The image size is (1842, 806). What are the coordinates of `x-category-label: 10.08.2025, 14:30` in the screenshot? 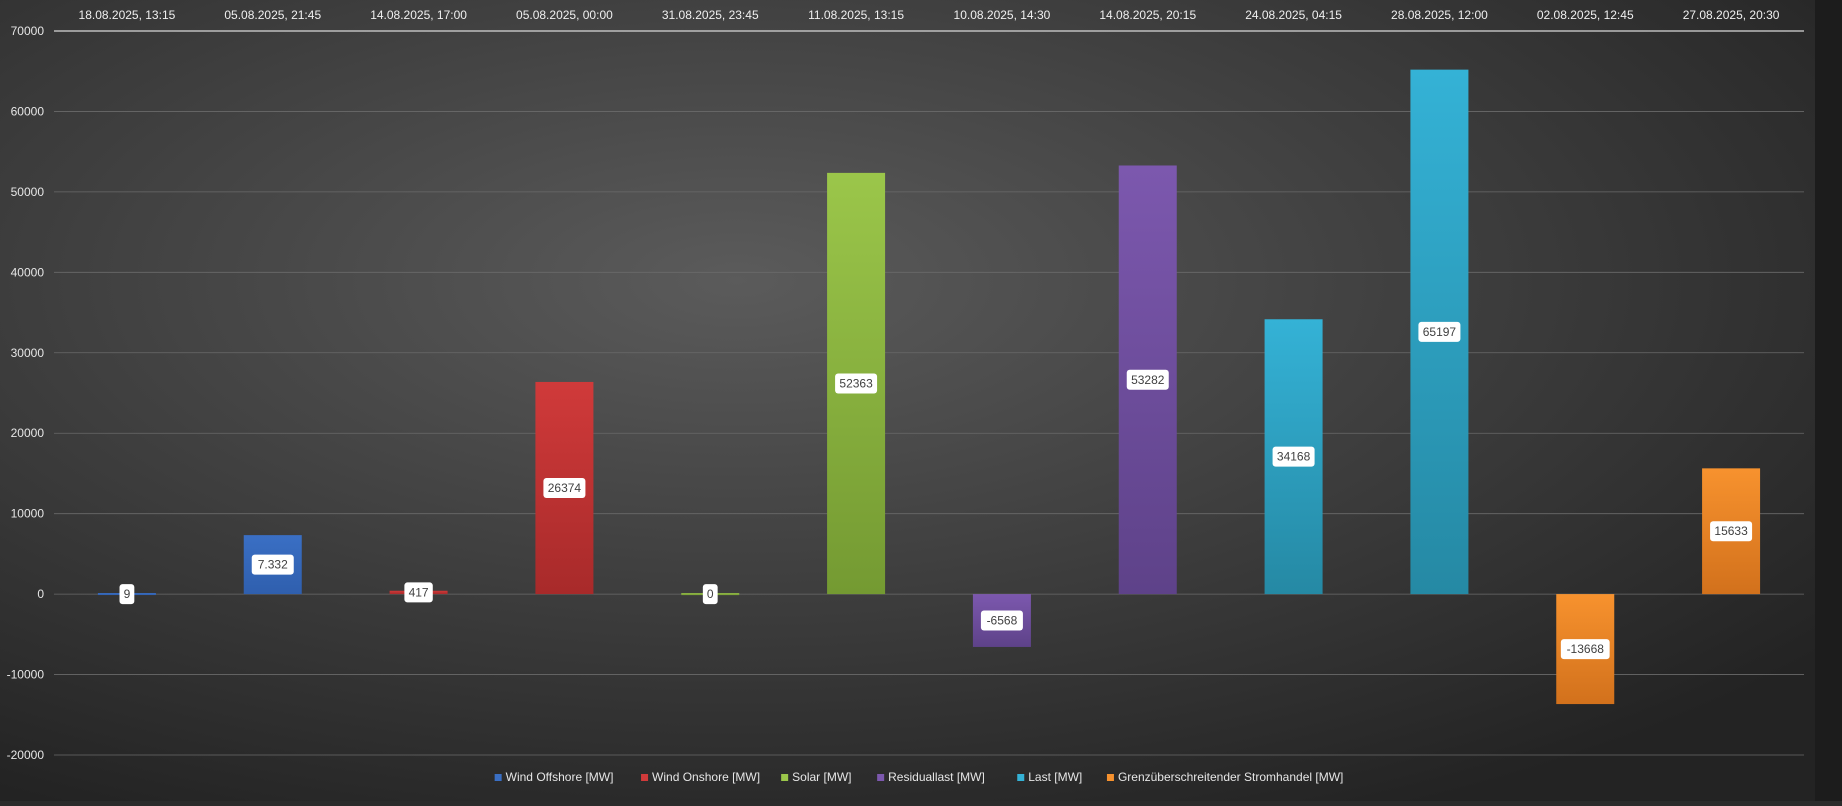 It's located at (1002, 15).